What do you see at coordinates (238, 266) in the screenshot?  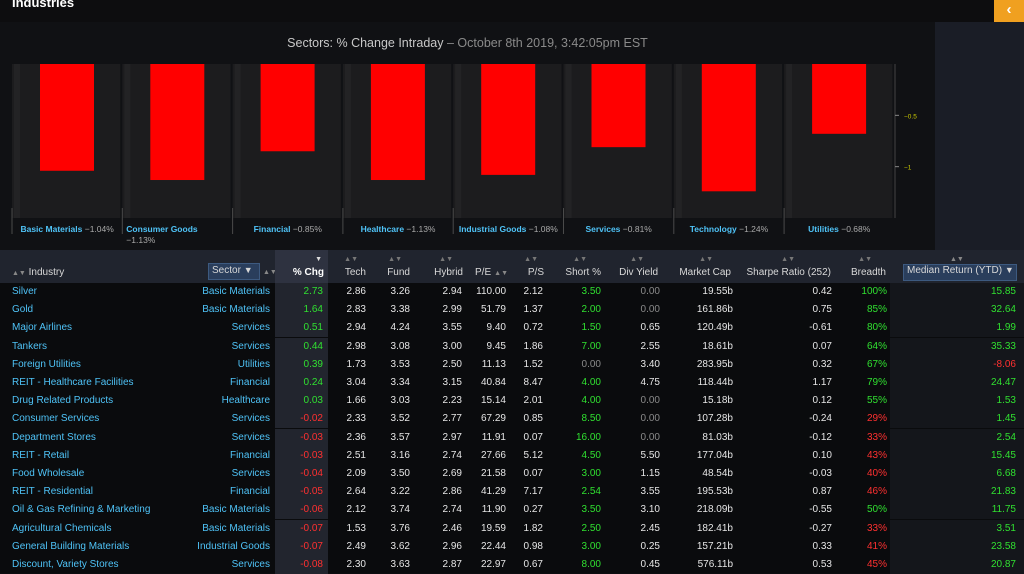 I see `col-header-sector: Sector ▼ ▲▼` at bounding box center [238, 266].